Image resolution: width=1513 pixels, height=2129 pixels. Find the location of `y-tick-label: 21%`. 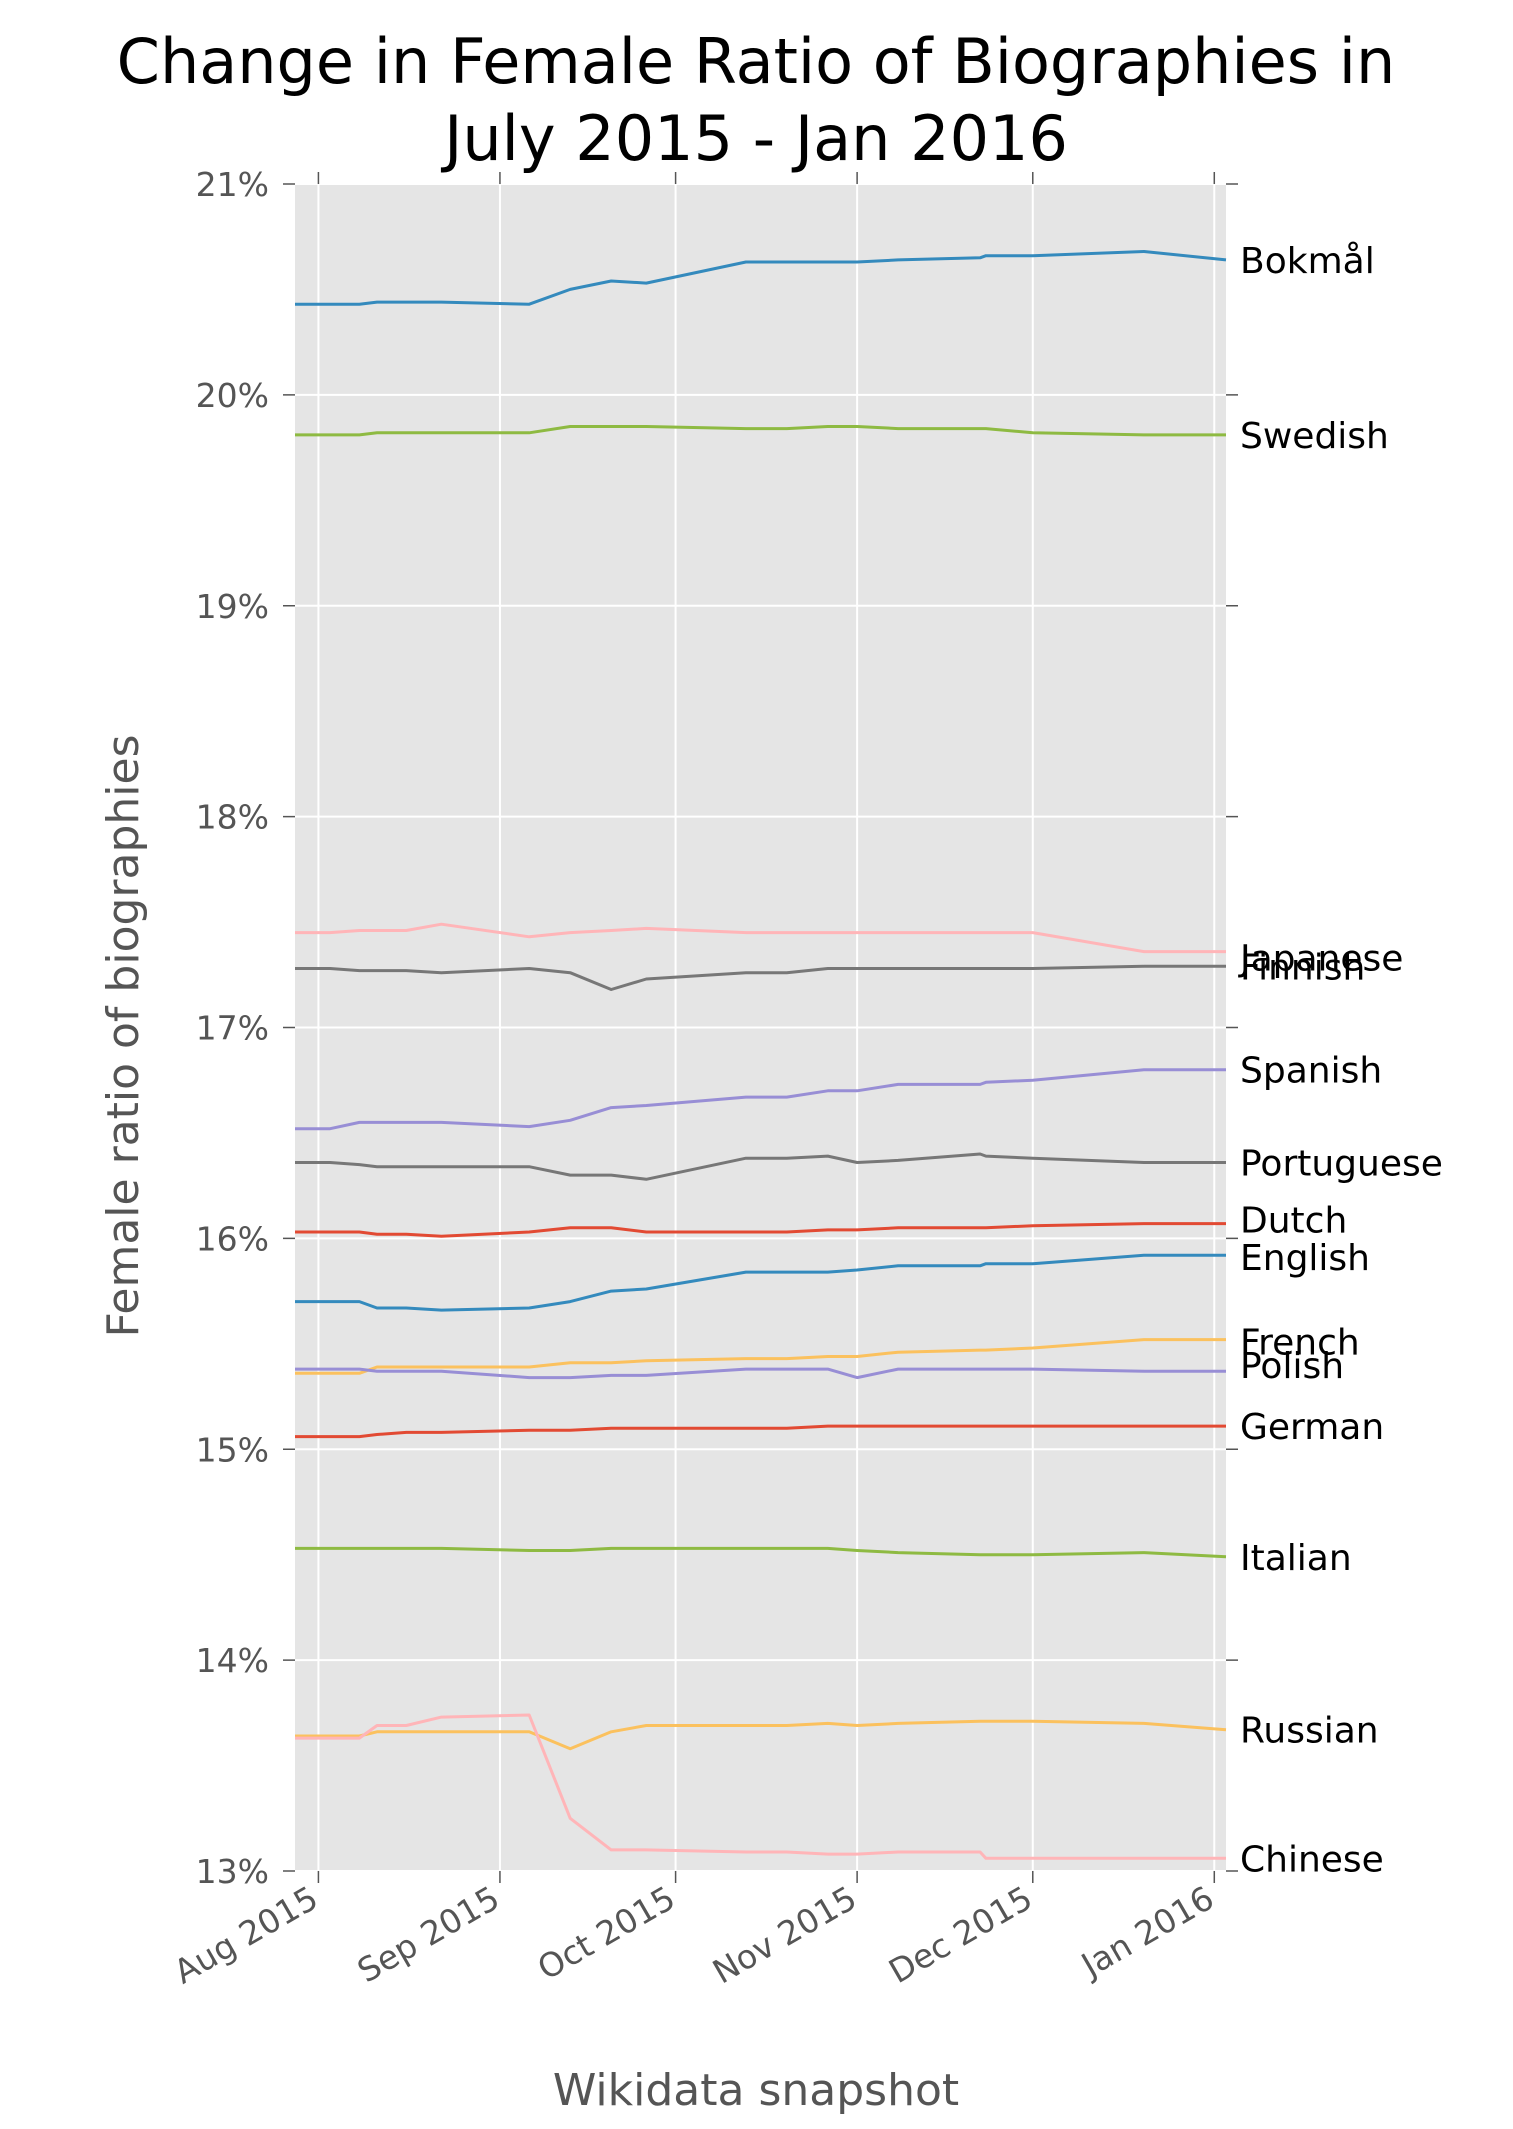

y-tick-label: 21% is located at coordinates (232, 184).